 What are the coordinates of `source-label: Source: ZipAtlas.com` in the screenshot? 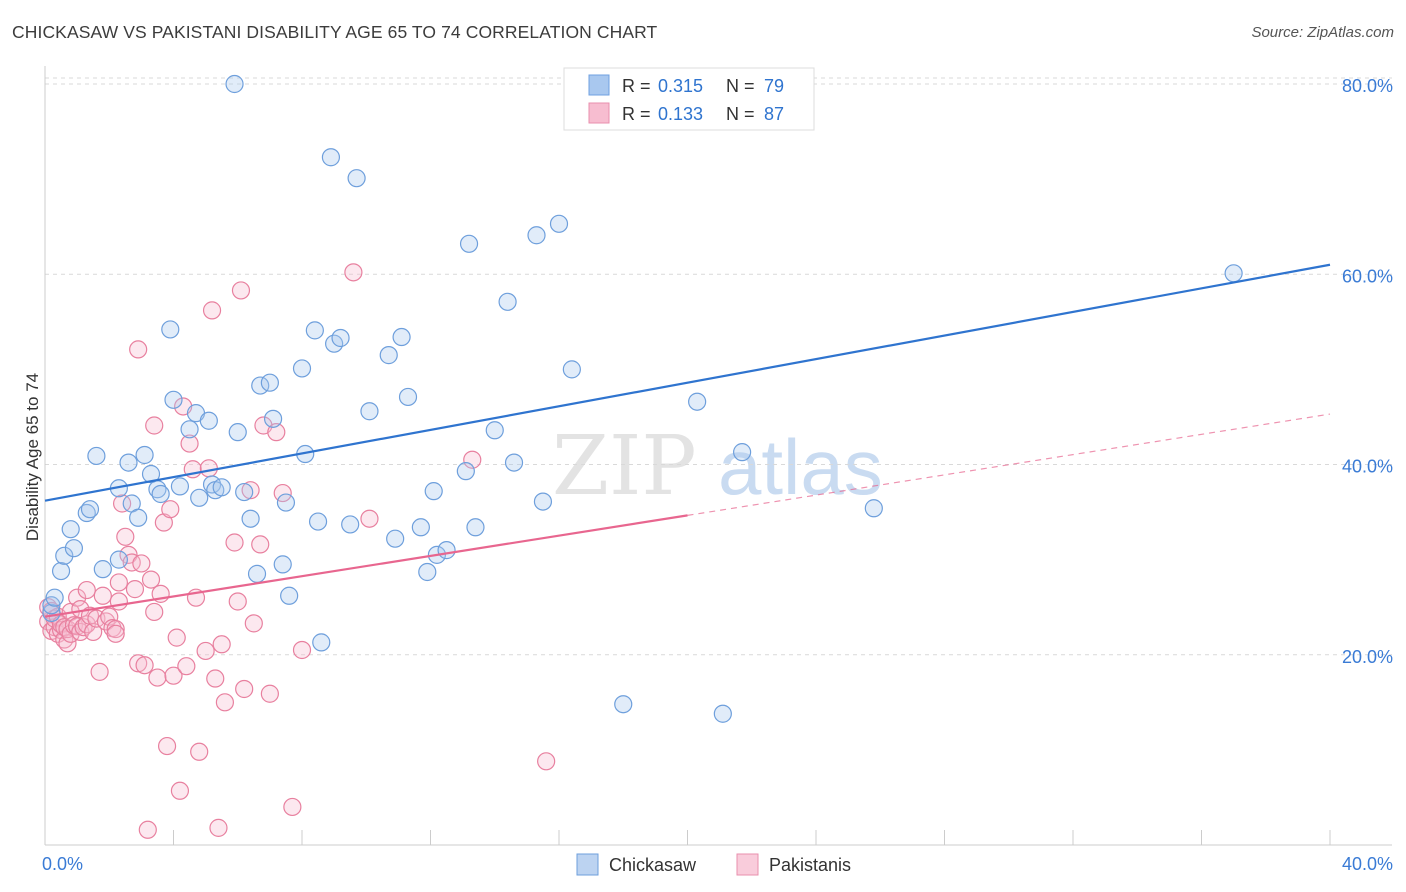 It's located at (1322, 32).